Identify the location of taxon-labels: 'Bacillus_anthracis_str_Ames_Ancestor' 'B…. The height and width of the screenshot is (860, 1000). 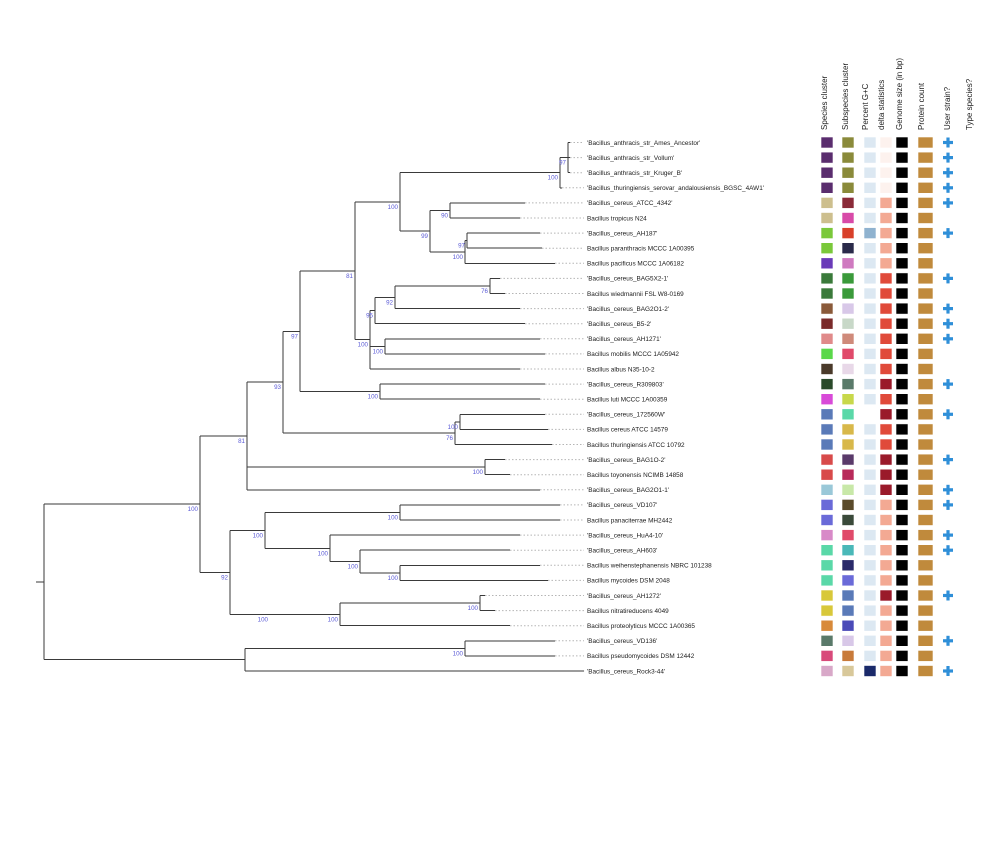
(675, 407).